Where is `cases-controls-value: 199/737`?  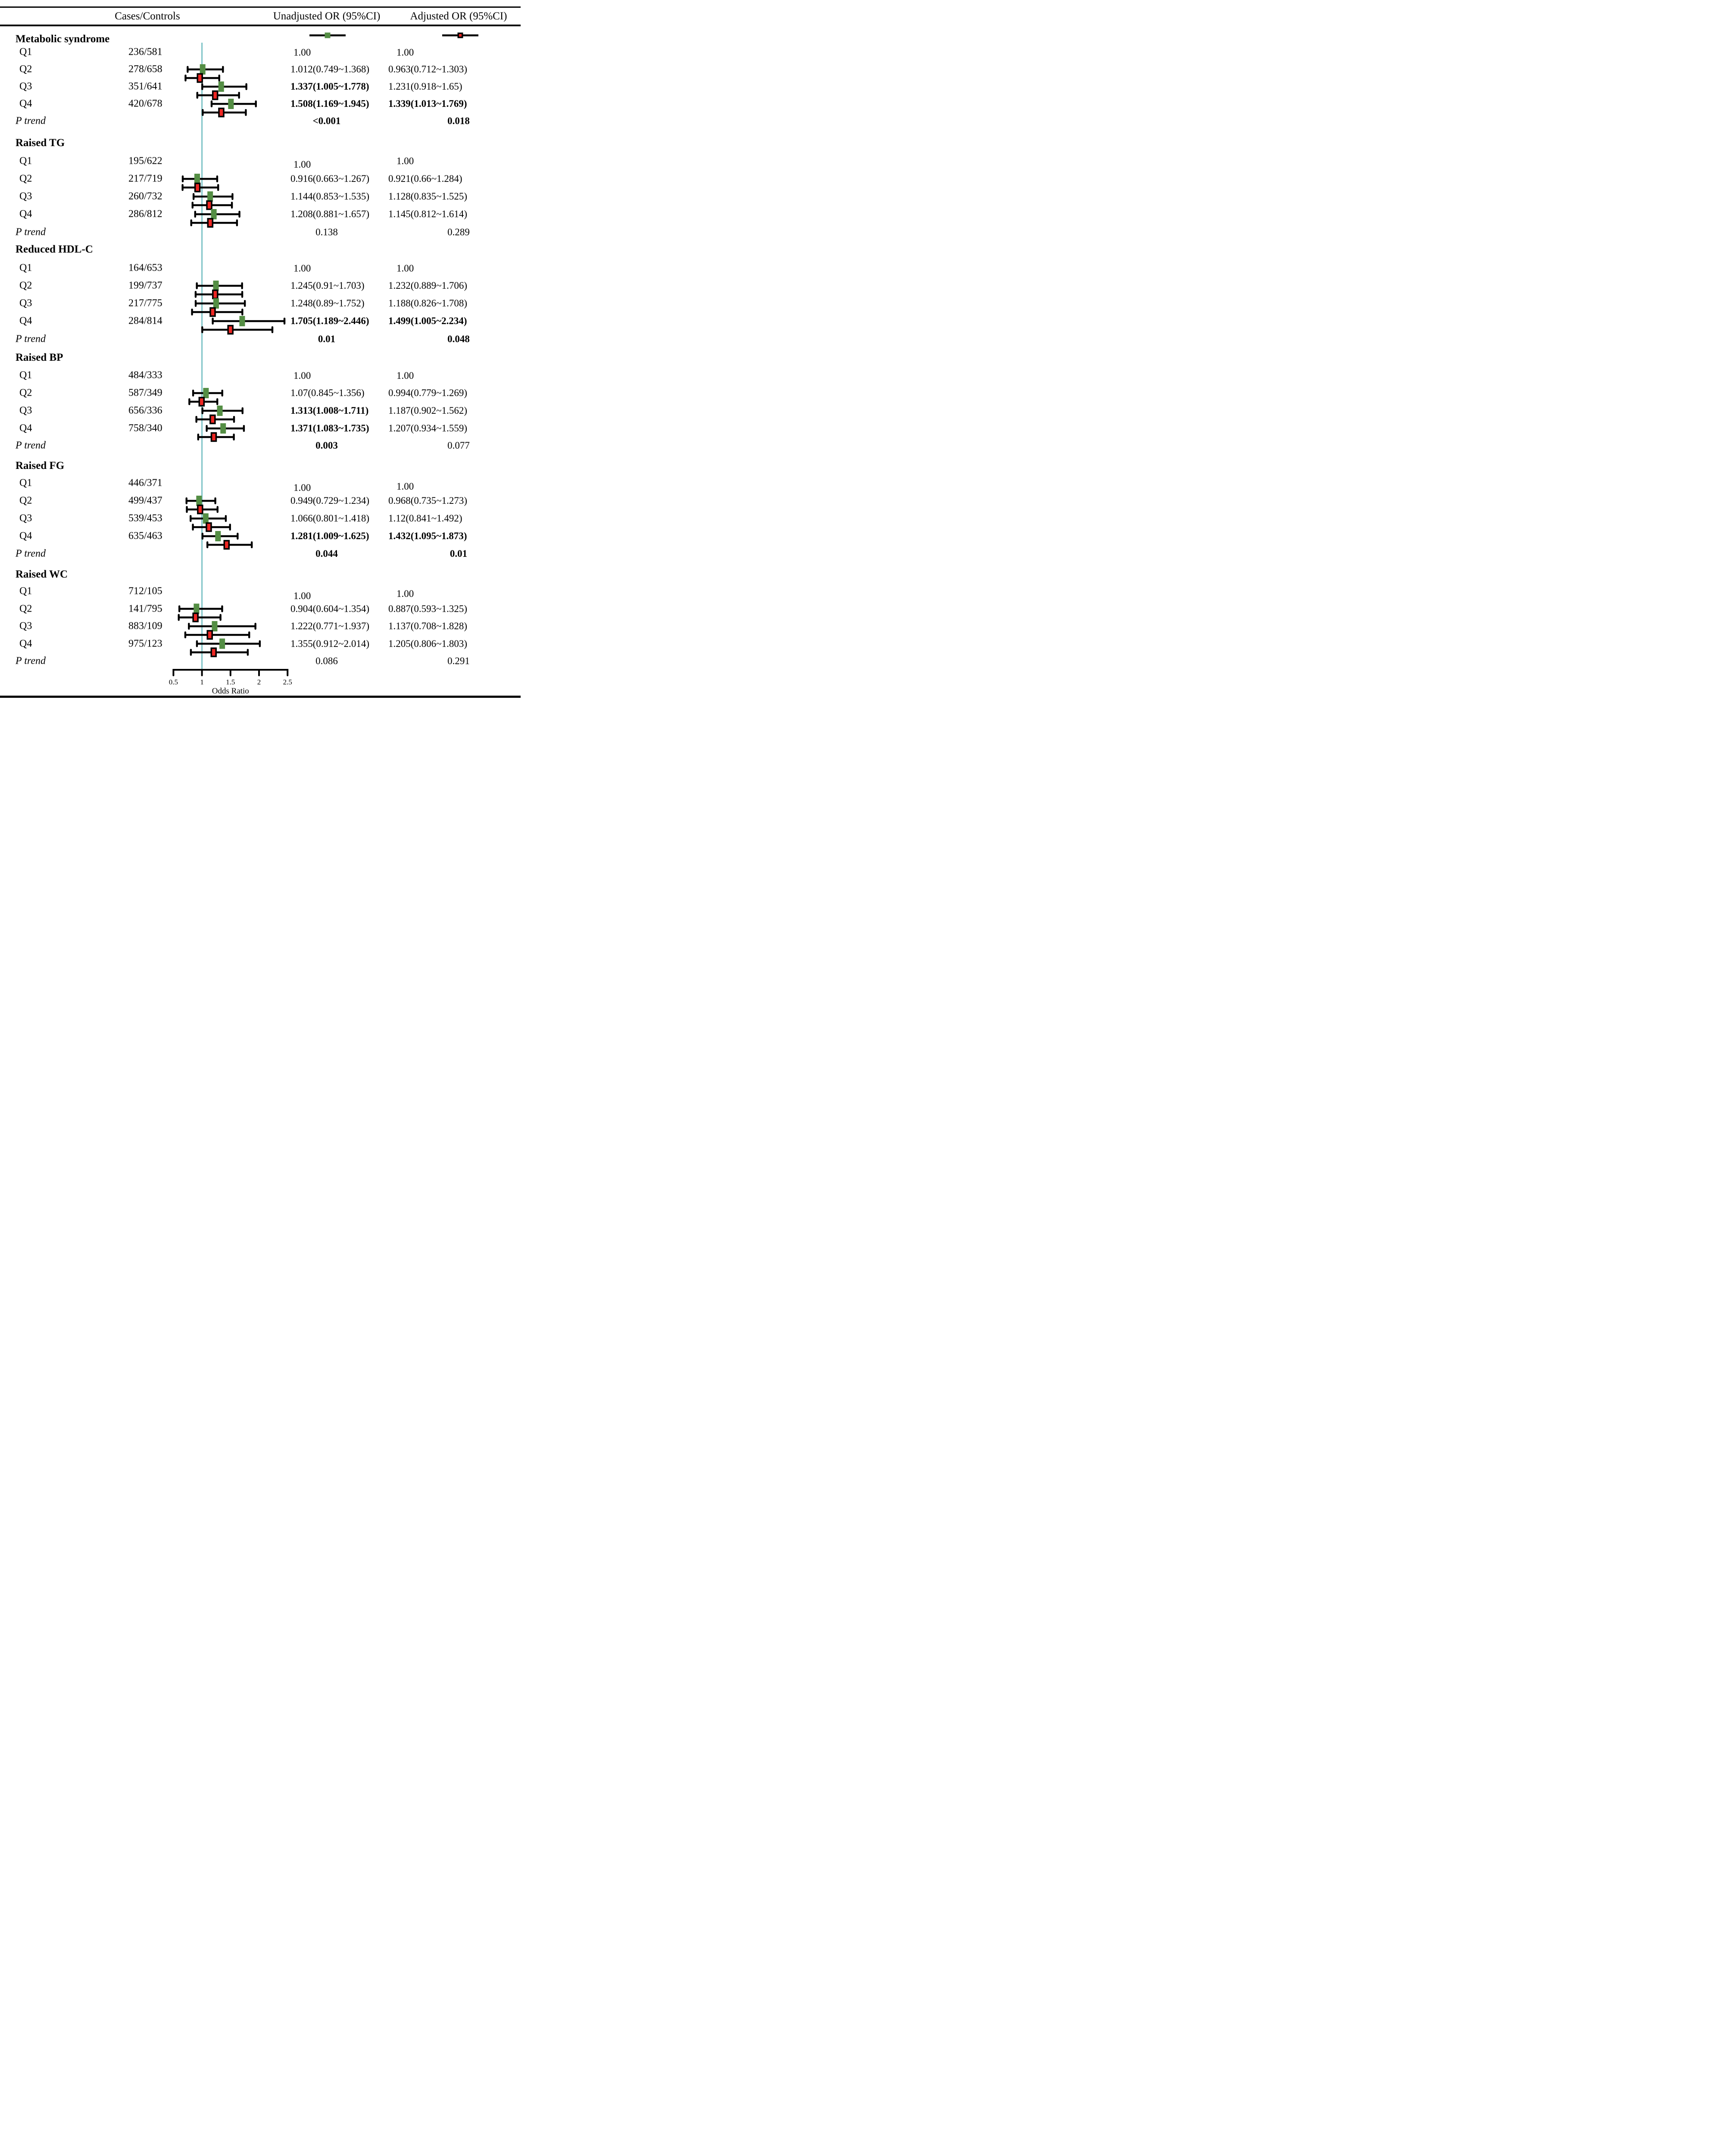 cases-controls-value: 199/737 is located at coordinates (145, 285).